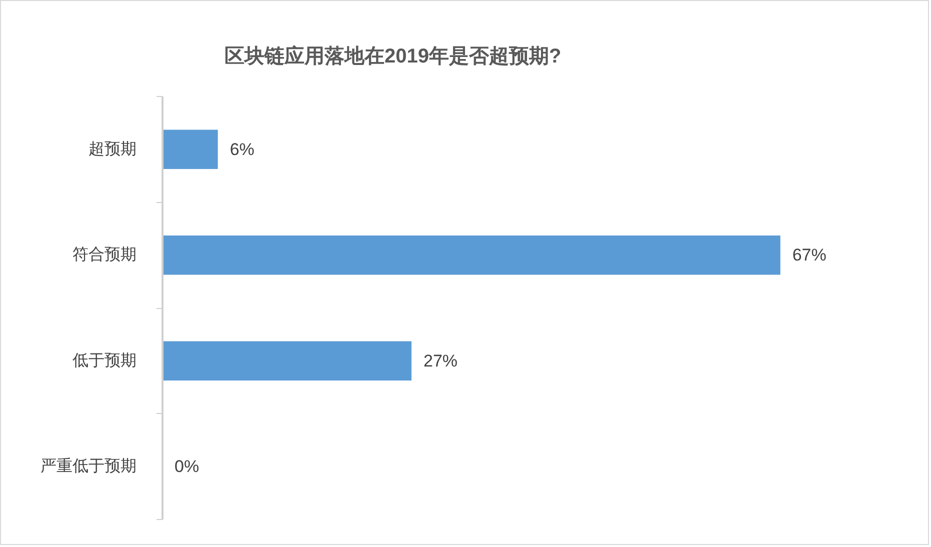  Describe the element at coordinates (440, 360) in the screenshot. I see `data-label: 27%` at that location.